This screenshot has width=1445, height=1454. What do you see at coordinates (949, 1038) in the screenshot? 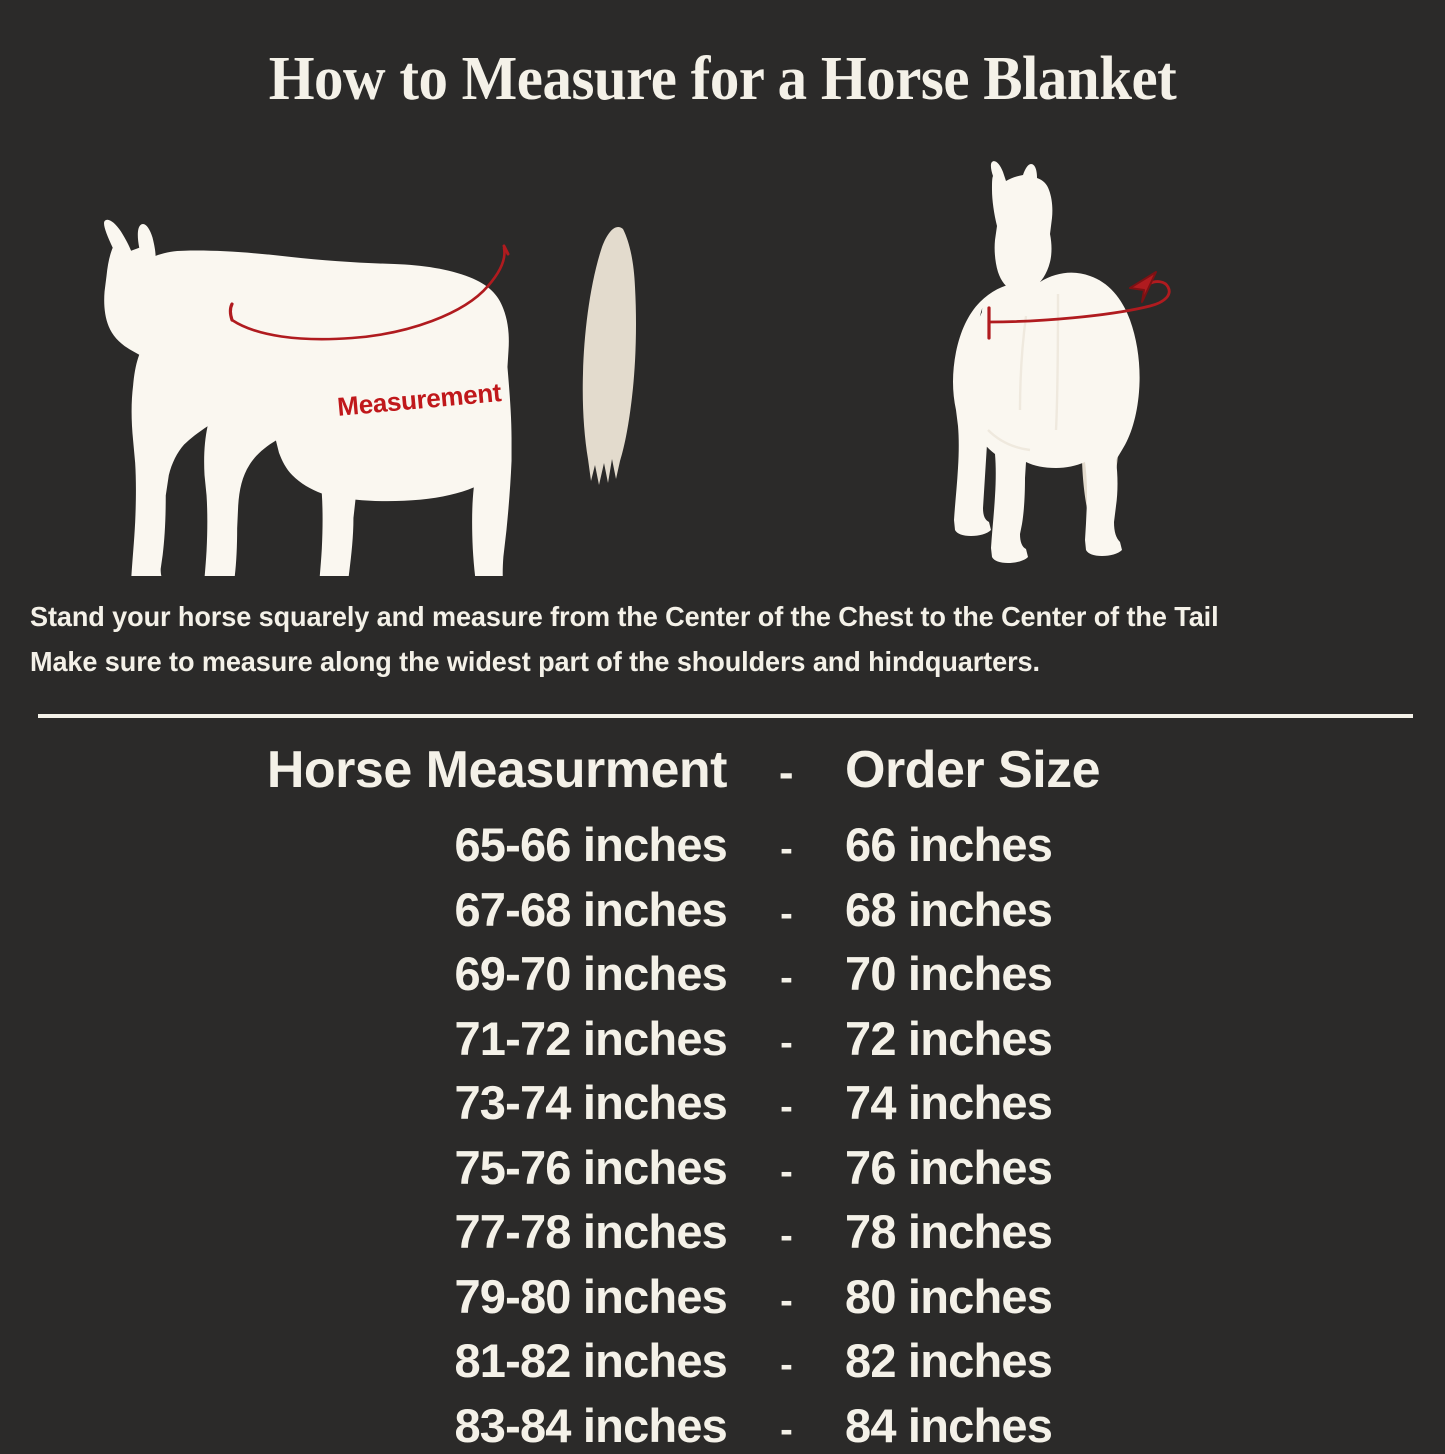
I see `cell-order-size: 72 inches` at bounding box center [949, 1038].